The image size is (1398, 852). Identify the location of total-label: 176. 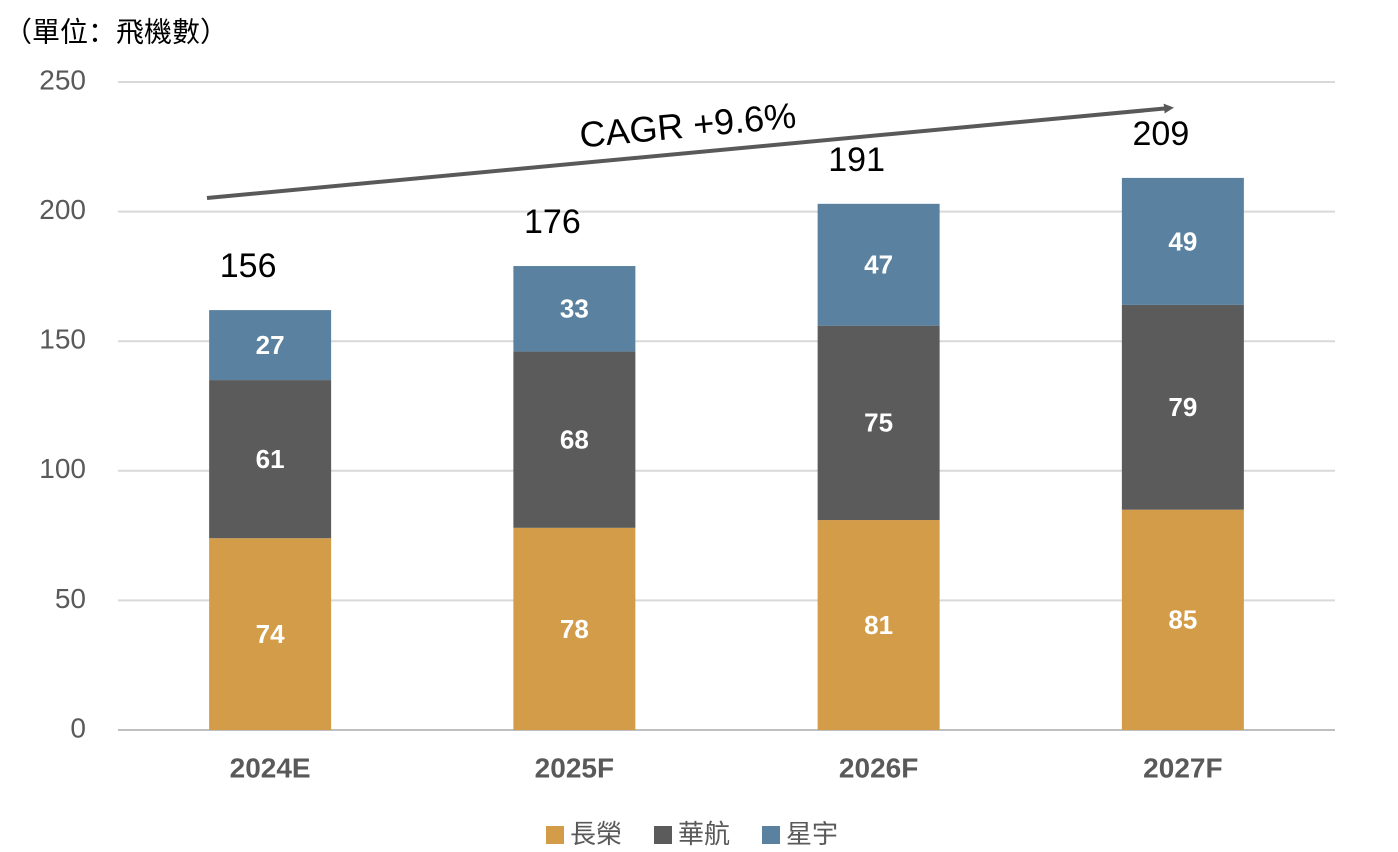
(552, 222).